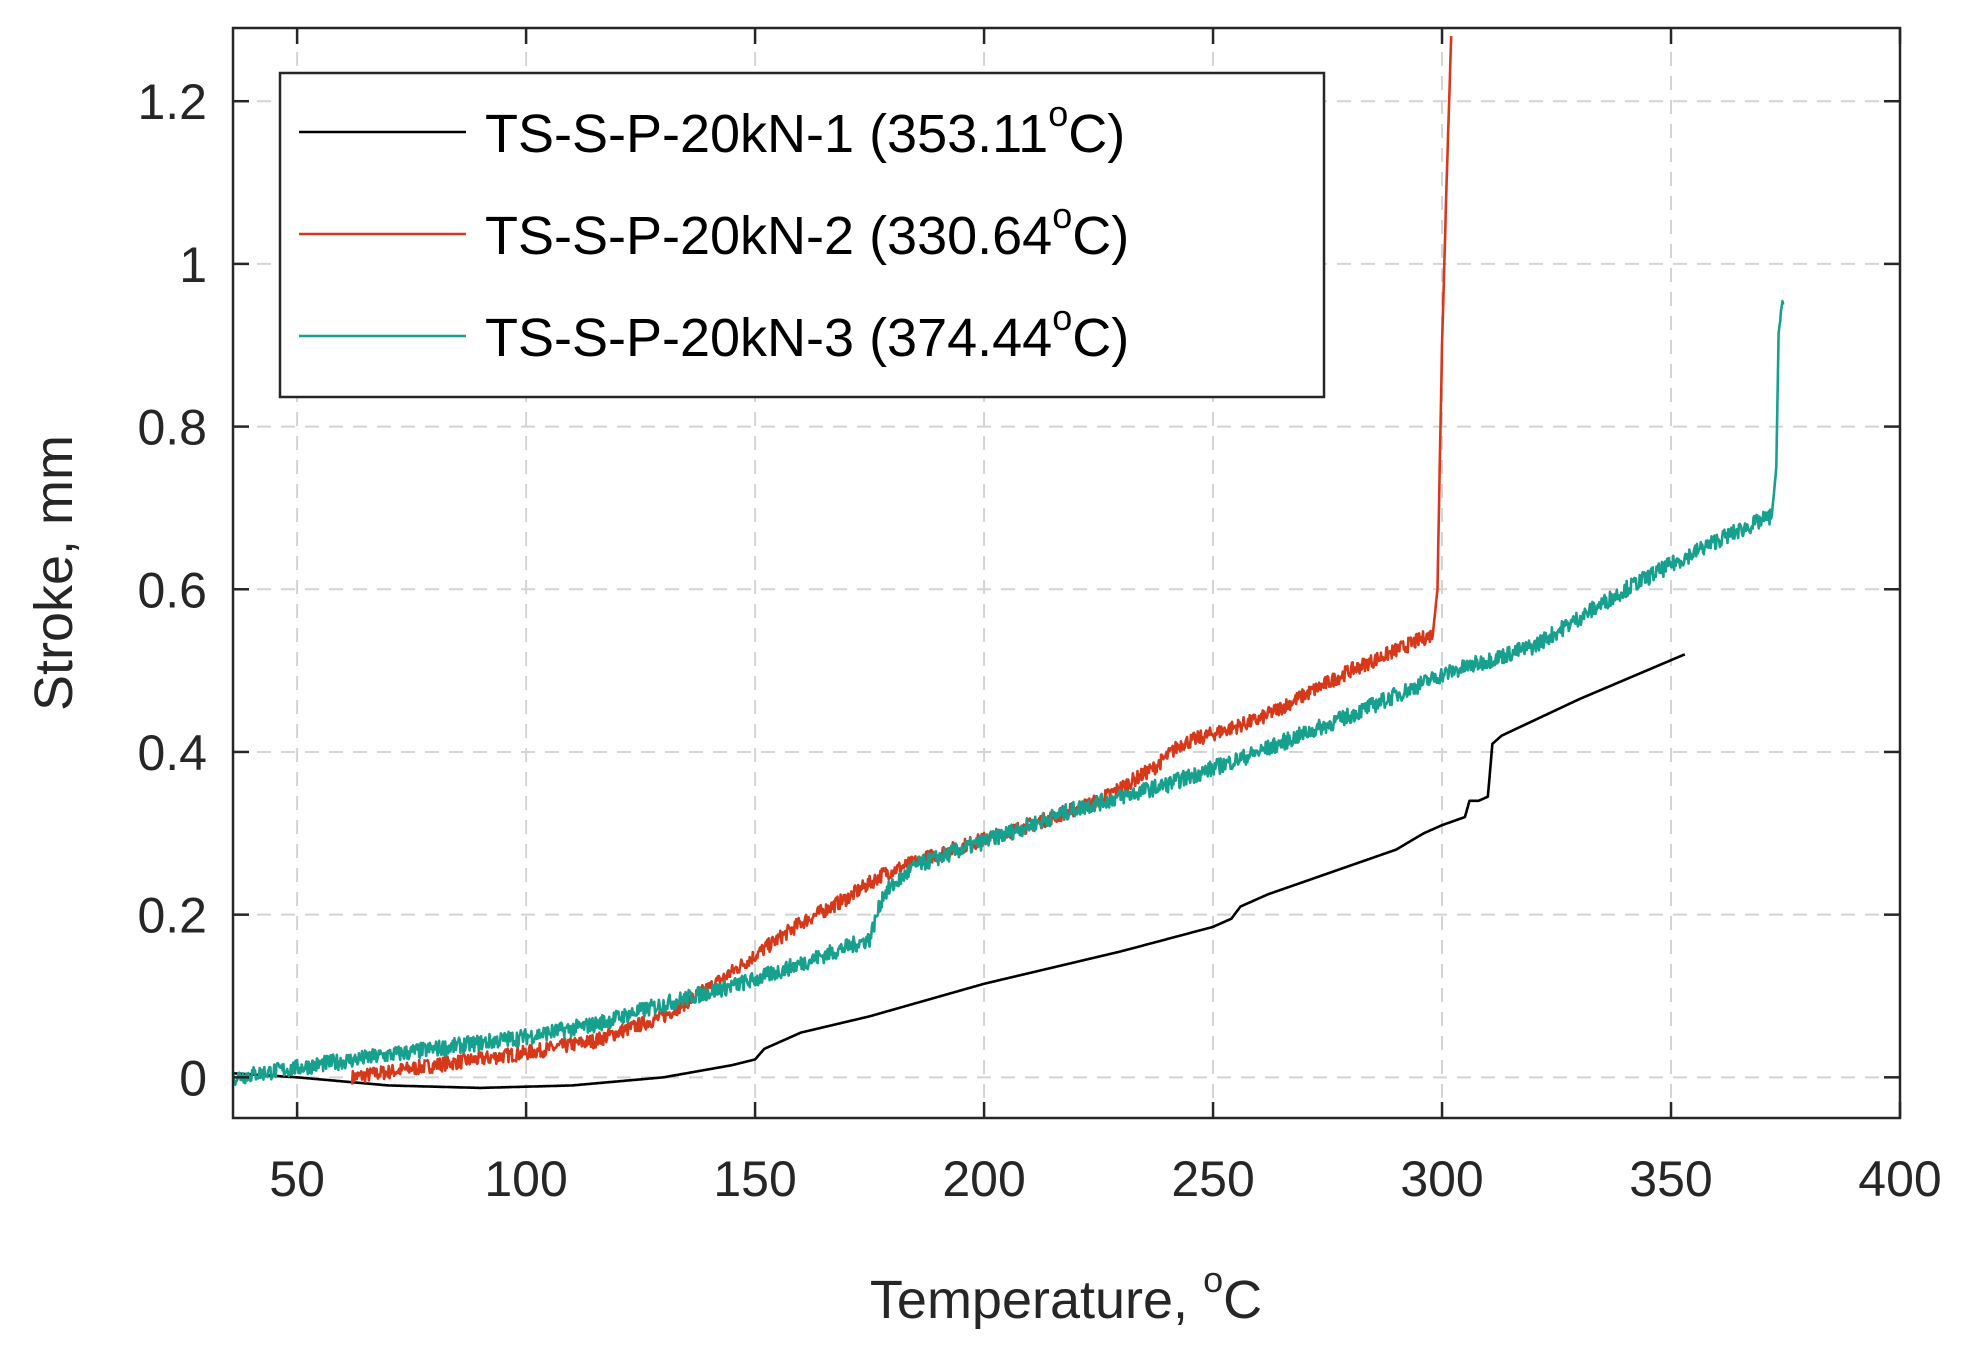 This screenshot has width=1971, height=1360. I want to click on x-tick-label: 400, so click(1899, 1179).